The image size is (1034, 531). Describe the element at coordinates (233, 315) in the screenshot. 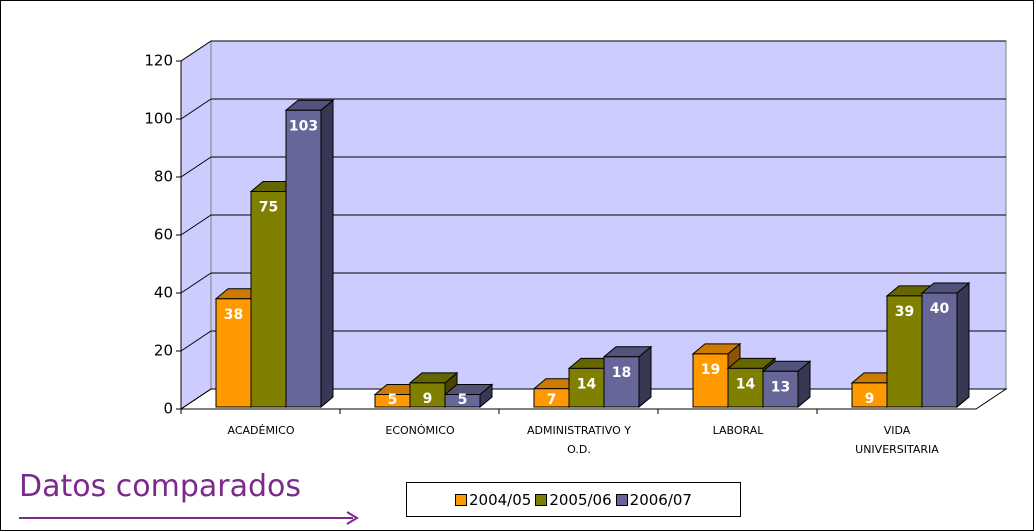

I see `data-label: 38` at that location.